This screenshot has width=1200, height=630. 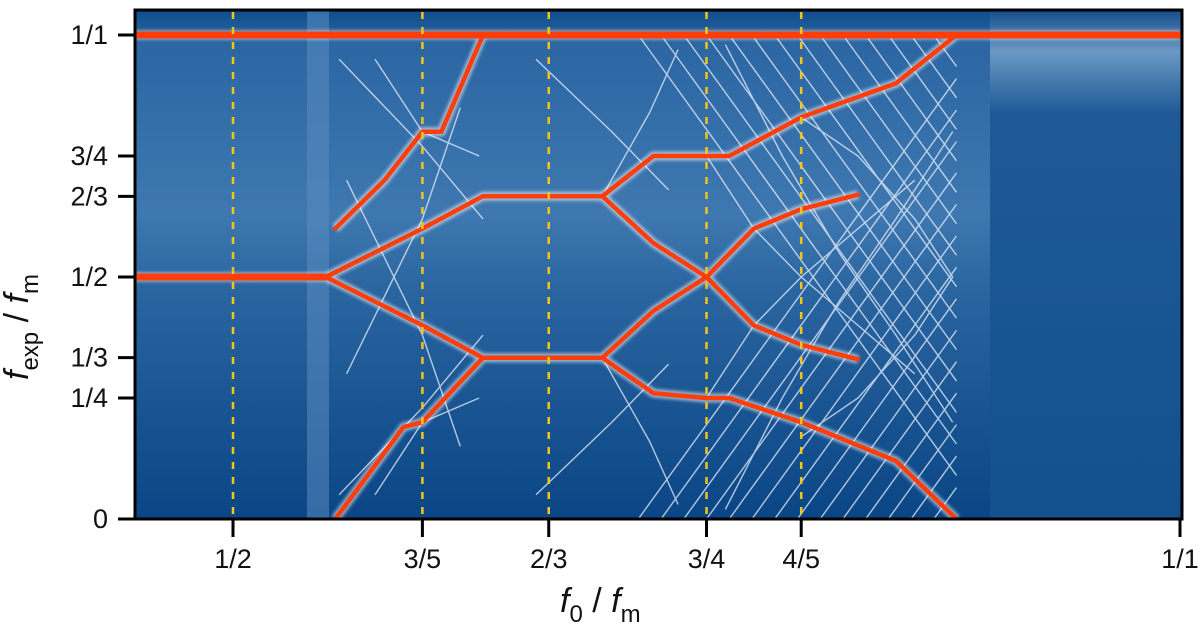 I want to click on y-tick-label: 1/3, so click(x=89, y=358).